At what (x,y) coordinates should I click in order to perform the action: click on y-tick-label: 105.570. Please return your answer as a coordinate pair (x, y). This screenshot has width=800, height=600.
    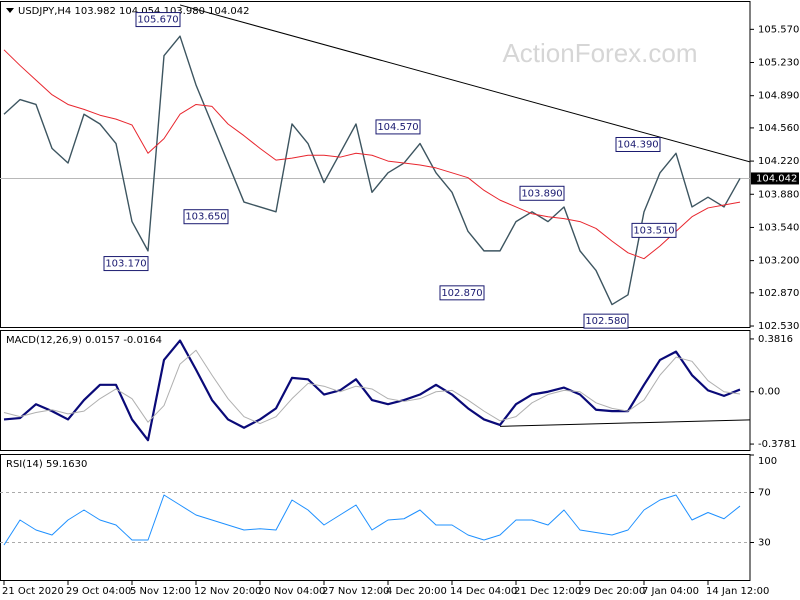
    Looking at the image, I should click on (778, 29).